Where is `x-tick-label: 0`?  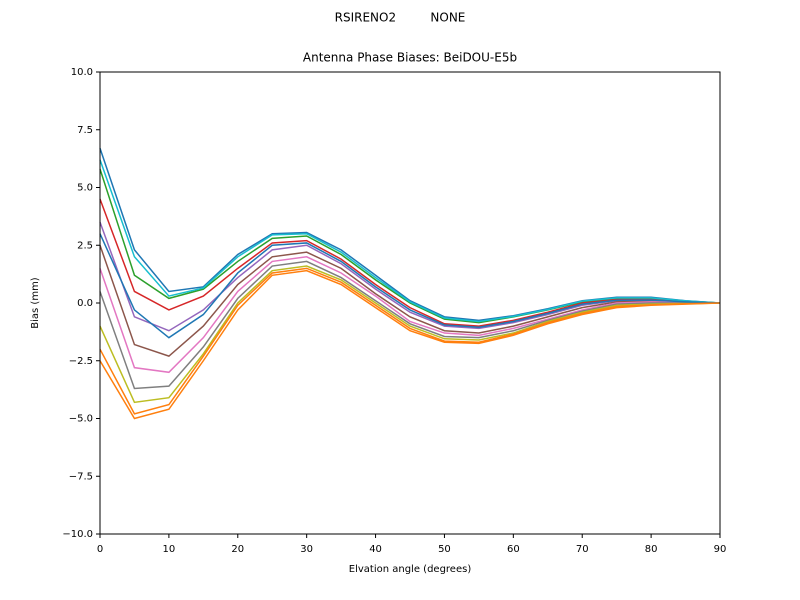
x-tick-label: 0 is located at coordinates (100, 549).